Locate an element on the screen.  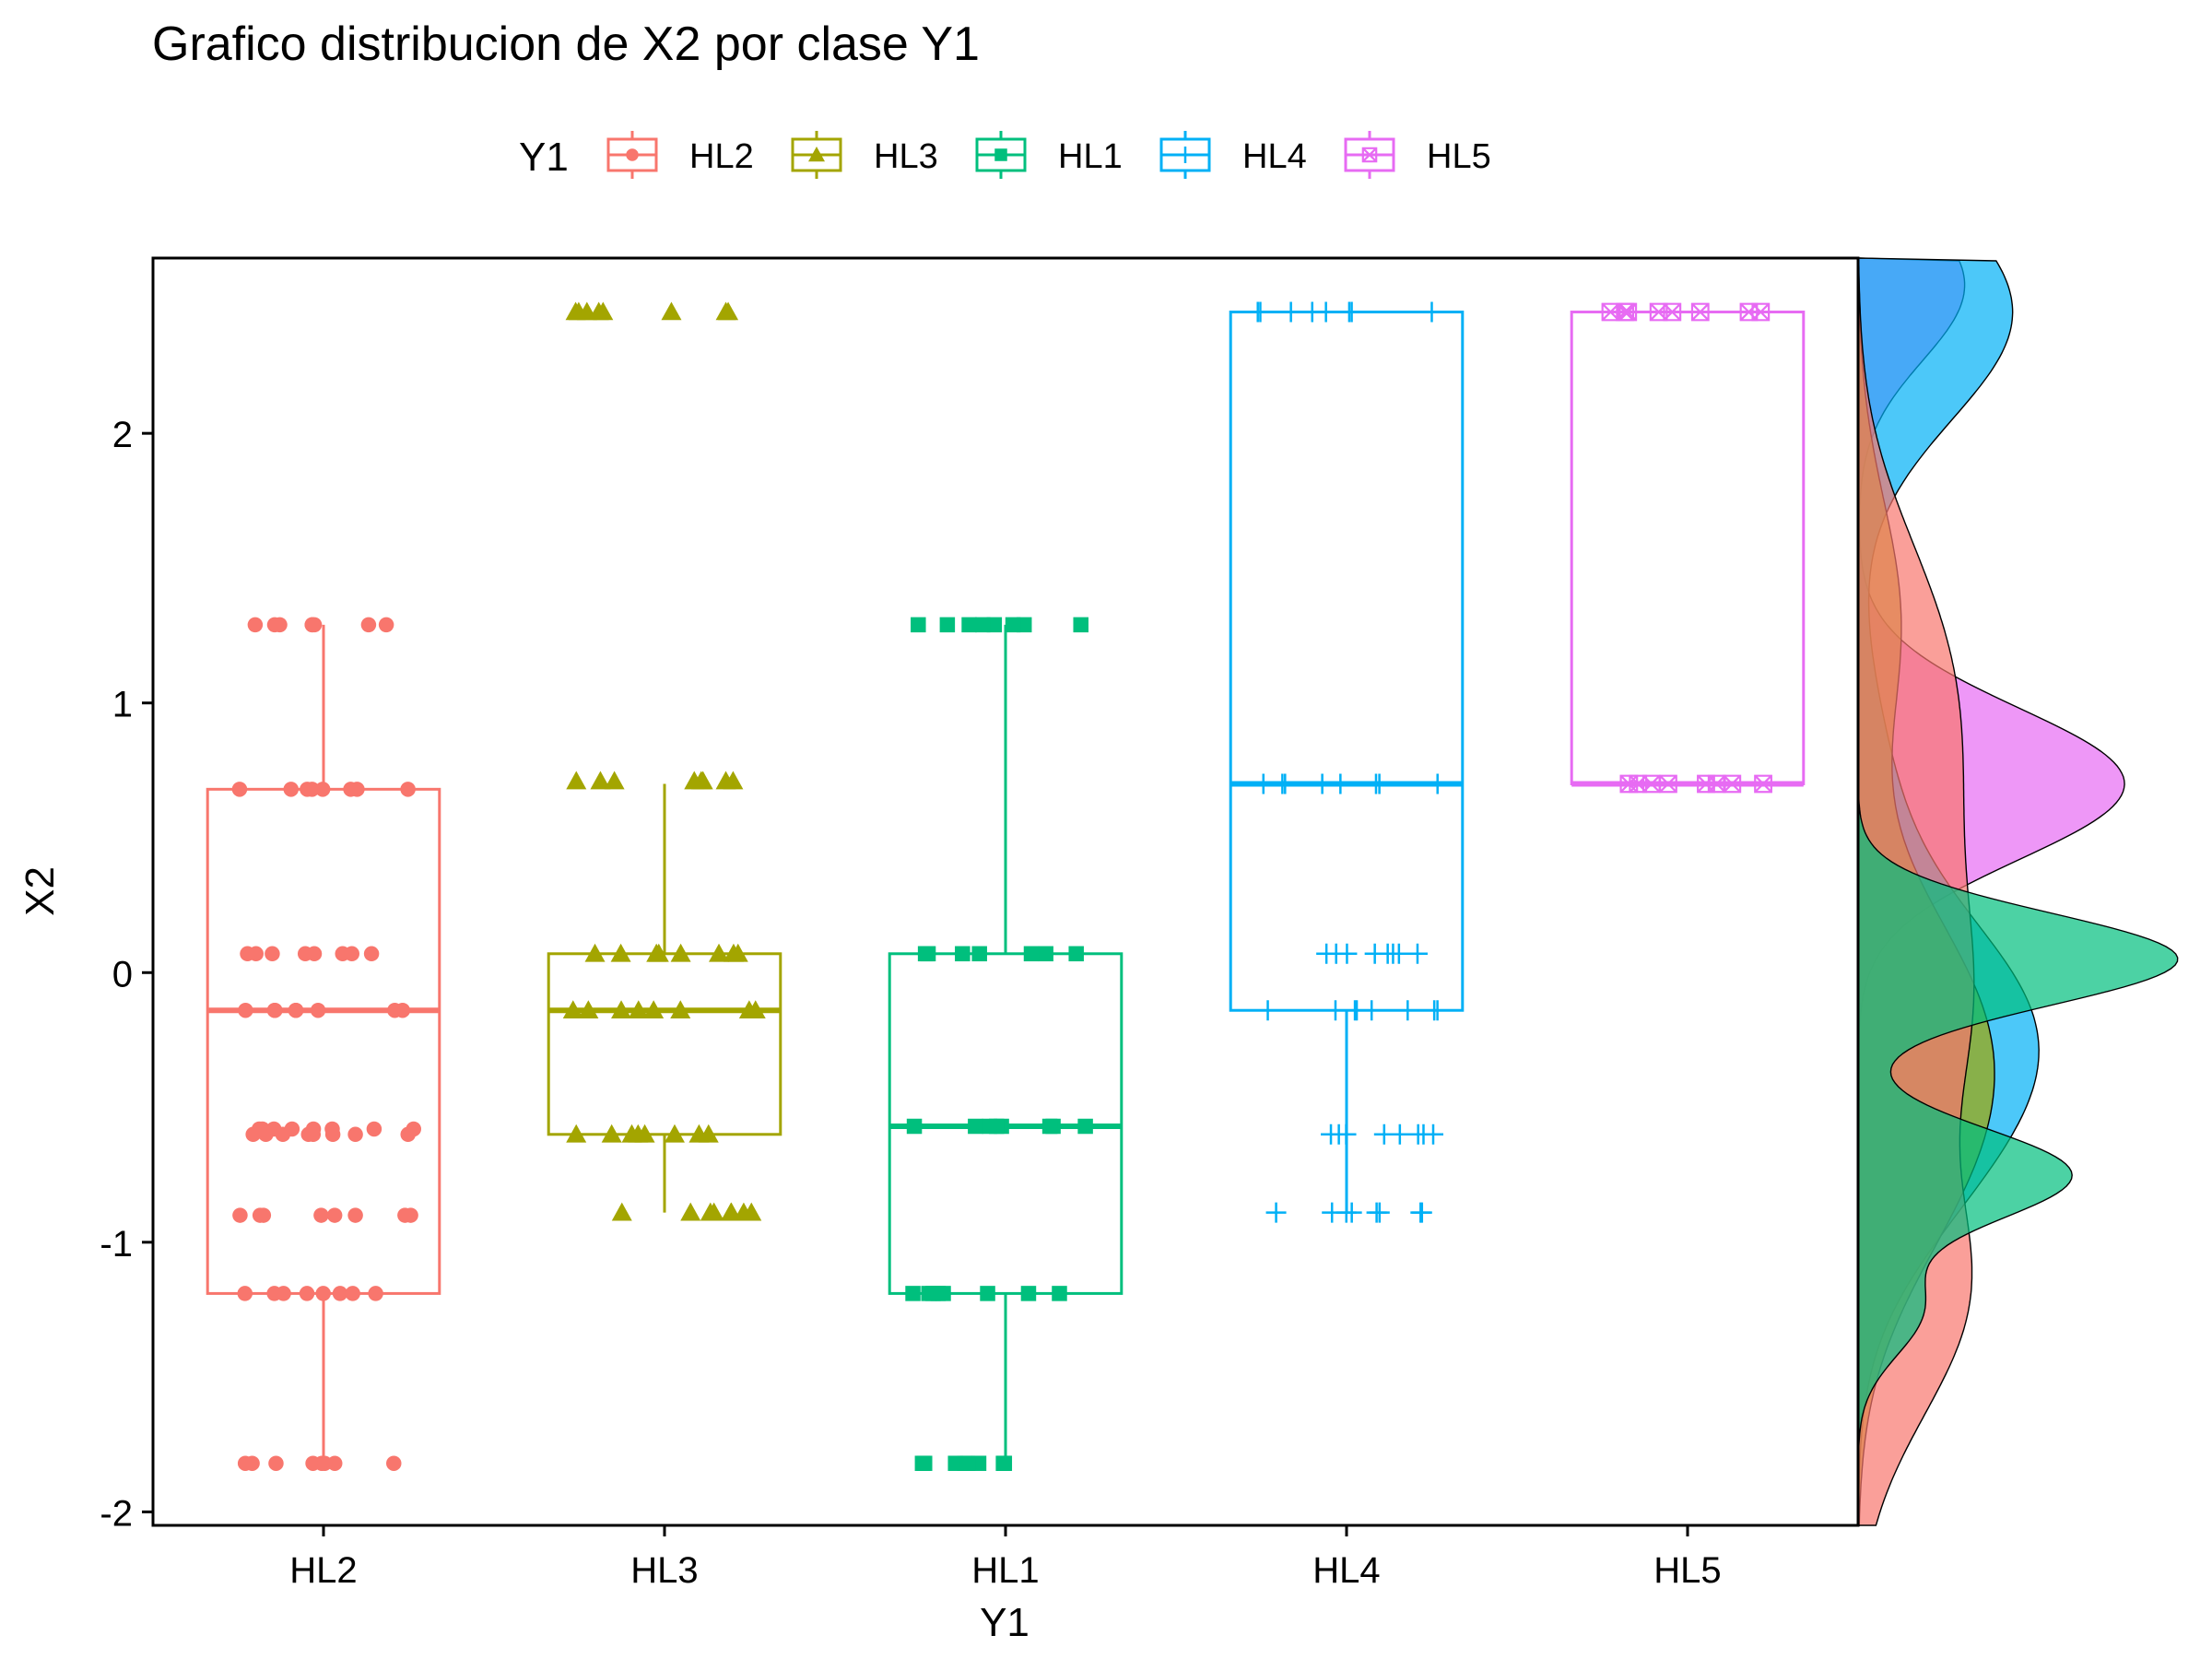
x-tick-label: HL3 is located at coordinates (664, 1570).